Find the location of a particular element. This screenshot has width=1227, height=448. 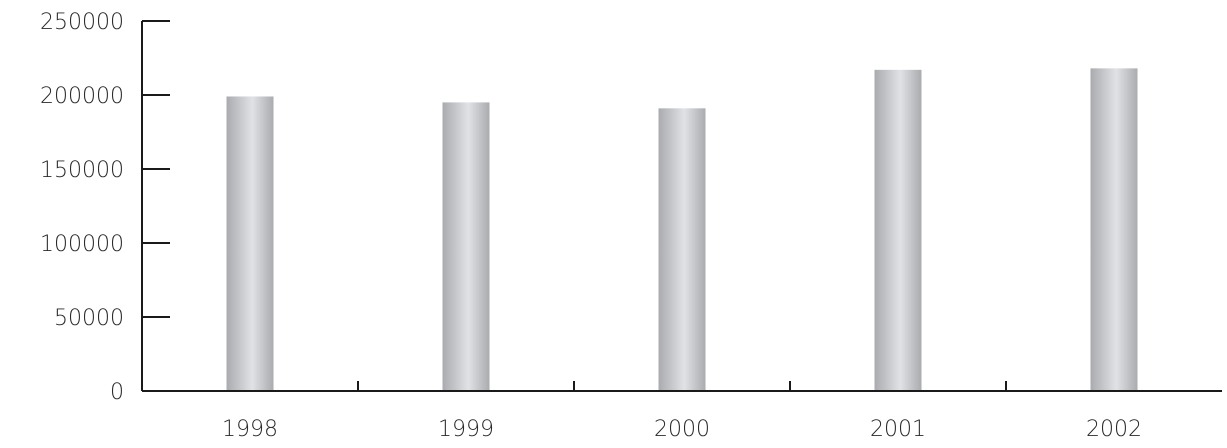

bar-1999 is located at coordinates (466, 247).